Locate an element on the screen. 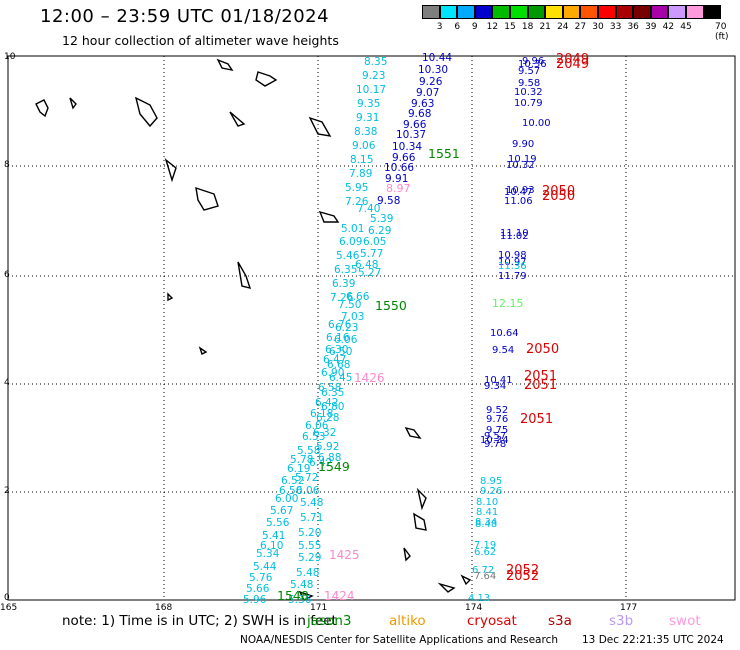 The height and width of the screenshot is (650, 740). scale-tick-label: 24 is located at coordinates (563, 27).